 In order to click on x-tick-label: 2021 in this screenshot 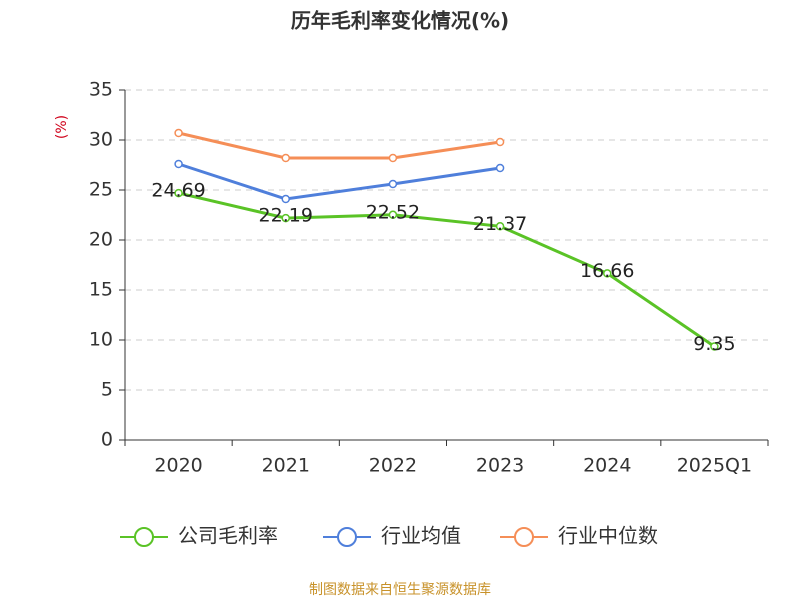, I will do `click(286, 466)`.